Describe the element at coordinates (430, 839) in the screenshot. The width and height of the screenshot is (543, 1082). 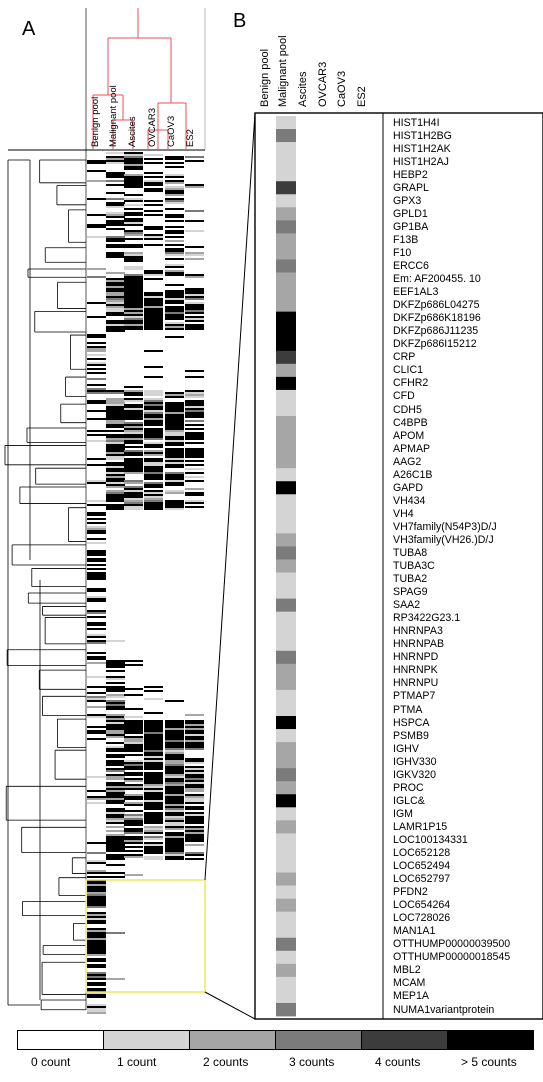
I see `gene-label: LOC100134331` at that location.